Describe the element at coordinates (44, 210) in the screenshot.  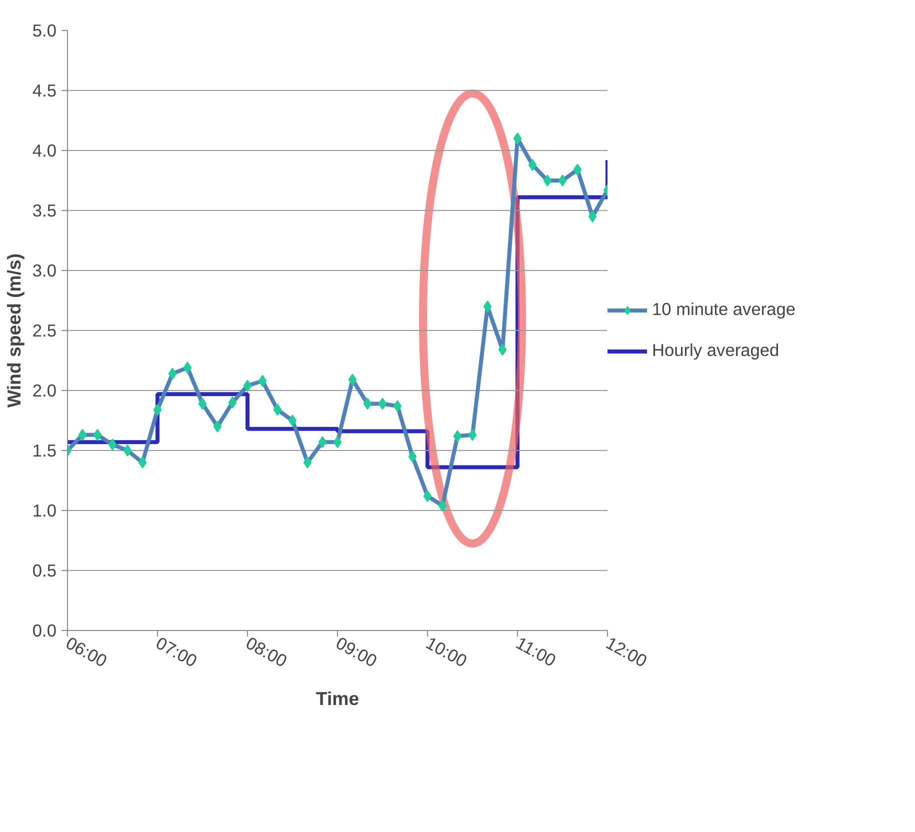
I see `y-tick-label: 3.5` at that location.